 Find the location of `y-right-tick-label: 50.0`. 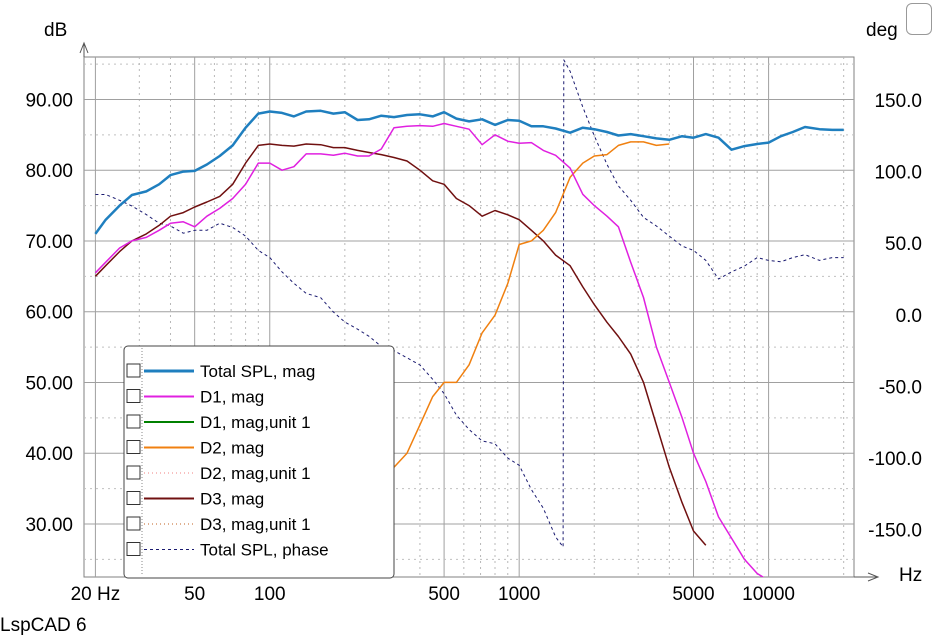

y-right-tick-label: 50.0 is located at coordinates (903, 244).